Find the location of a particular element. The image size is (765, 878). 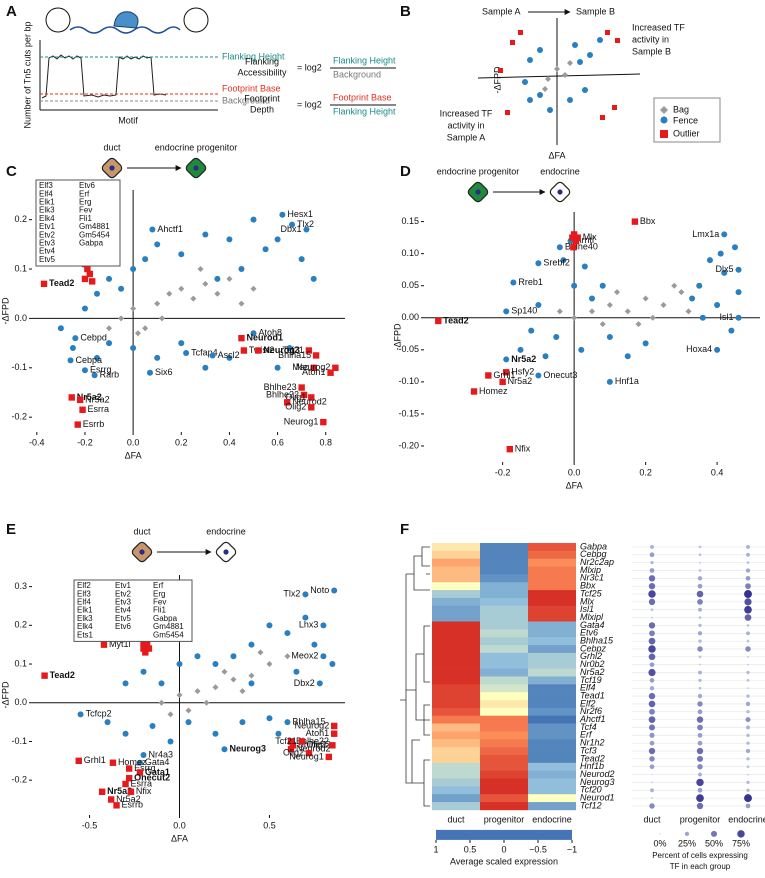

point-label: Srebf2 is located at coordinates (556, 263).